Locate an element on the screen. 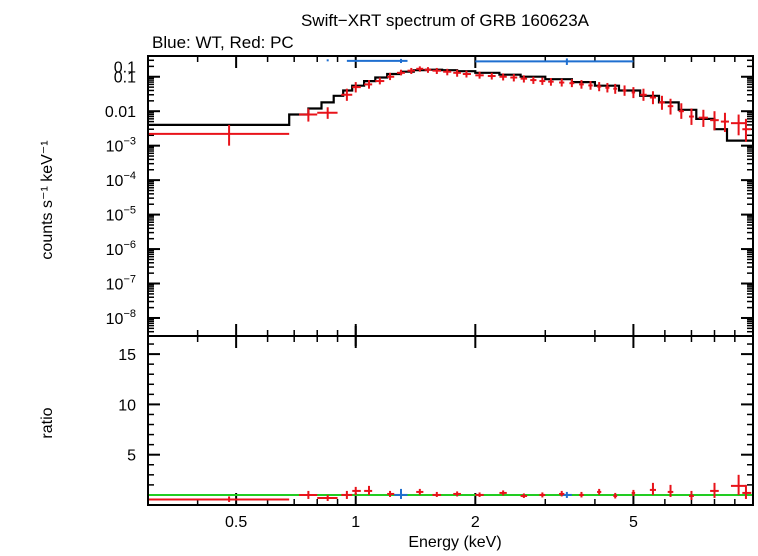  spectrum-y-tick-label: 10⁻⁵ is located at coordinates (121, 215).